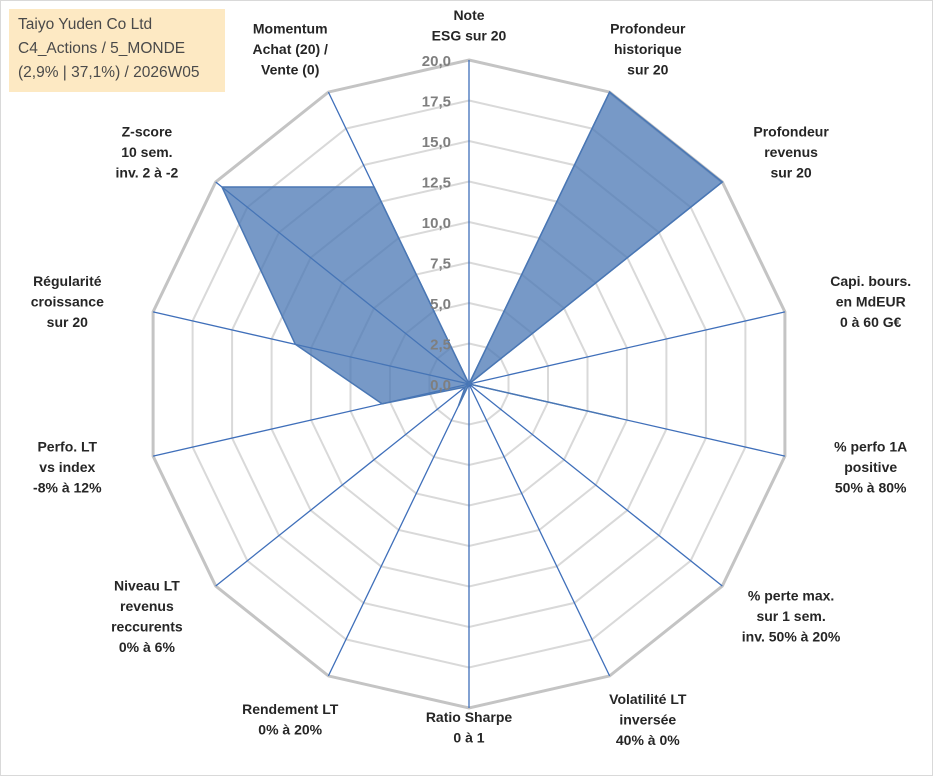 The image size is (933, 776). I want to click on axis-label-line: Perfo. LT, so click(67, 446).